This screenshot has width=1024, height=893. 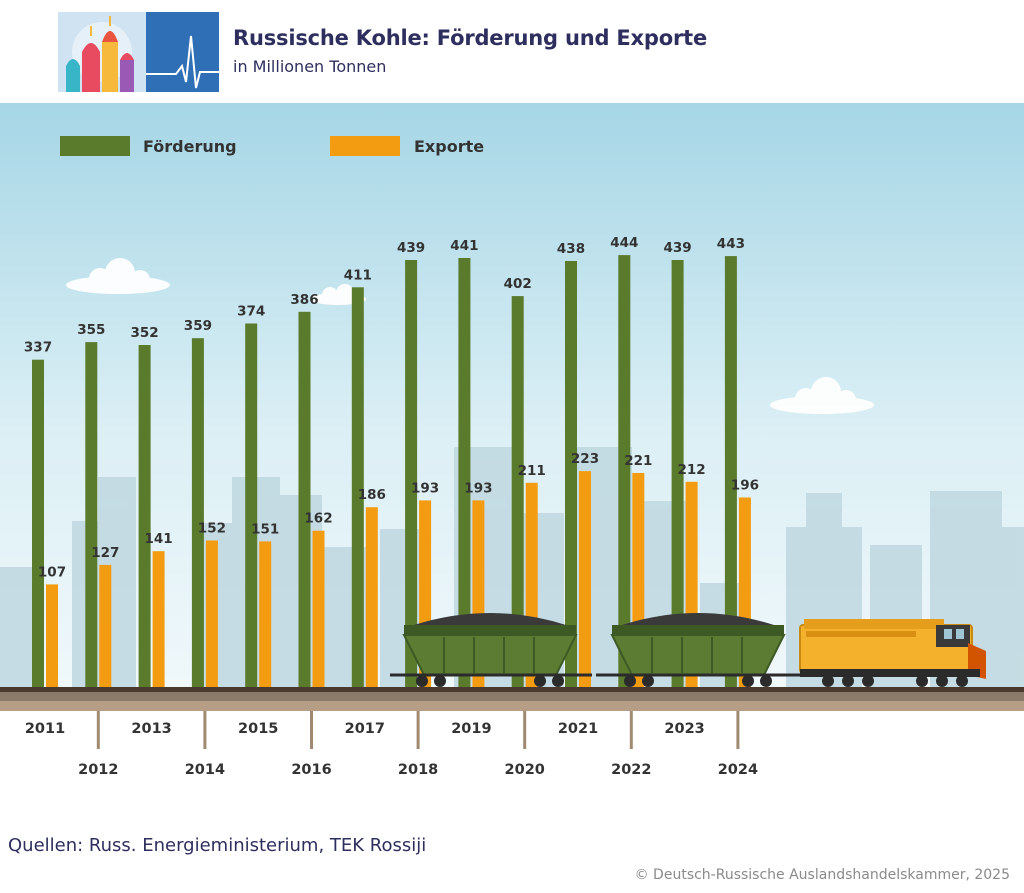 What do you see at coordinates (684, 729) in the screenshot?
I see `tick-label-2023: 2023` at bounding box center [684, 729].